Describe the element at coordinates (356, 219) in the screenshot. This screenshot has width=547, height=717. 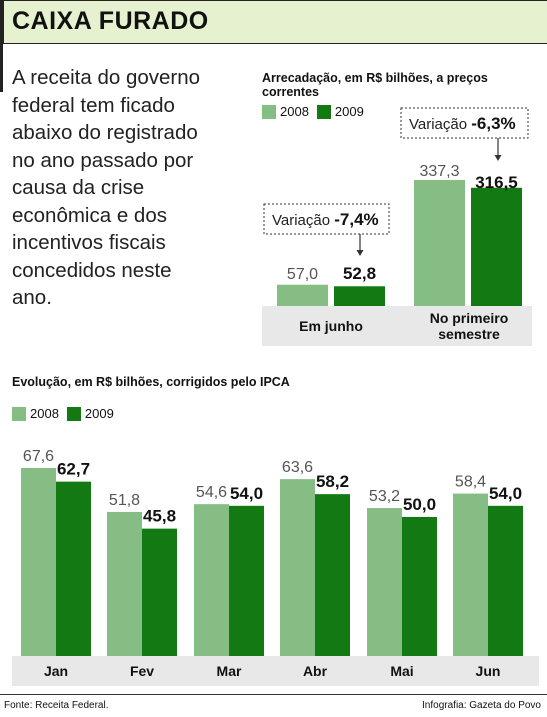
I see `variation-value: -7,4%` at that location.